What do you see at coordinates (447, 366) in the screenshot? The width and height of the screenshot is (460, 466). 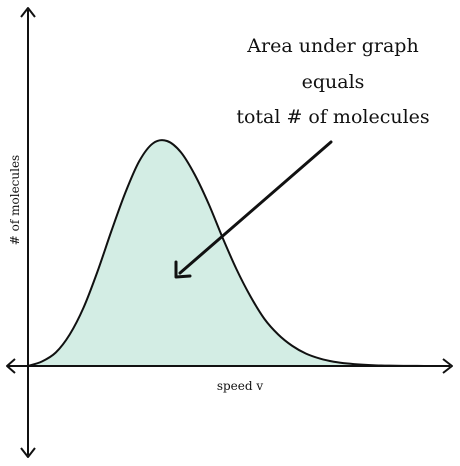 I see `x-axis-right-arrow-icon` at bounding box center [447, 366].